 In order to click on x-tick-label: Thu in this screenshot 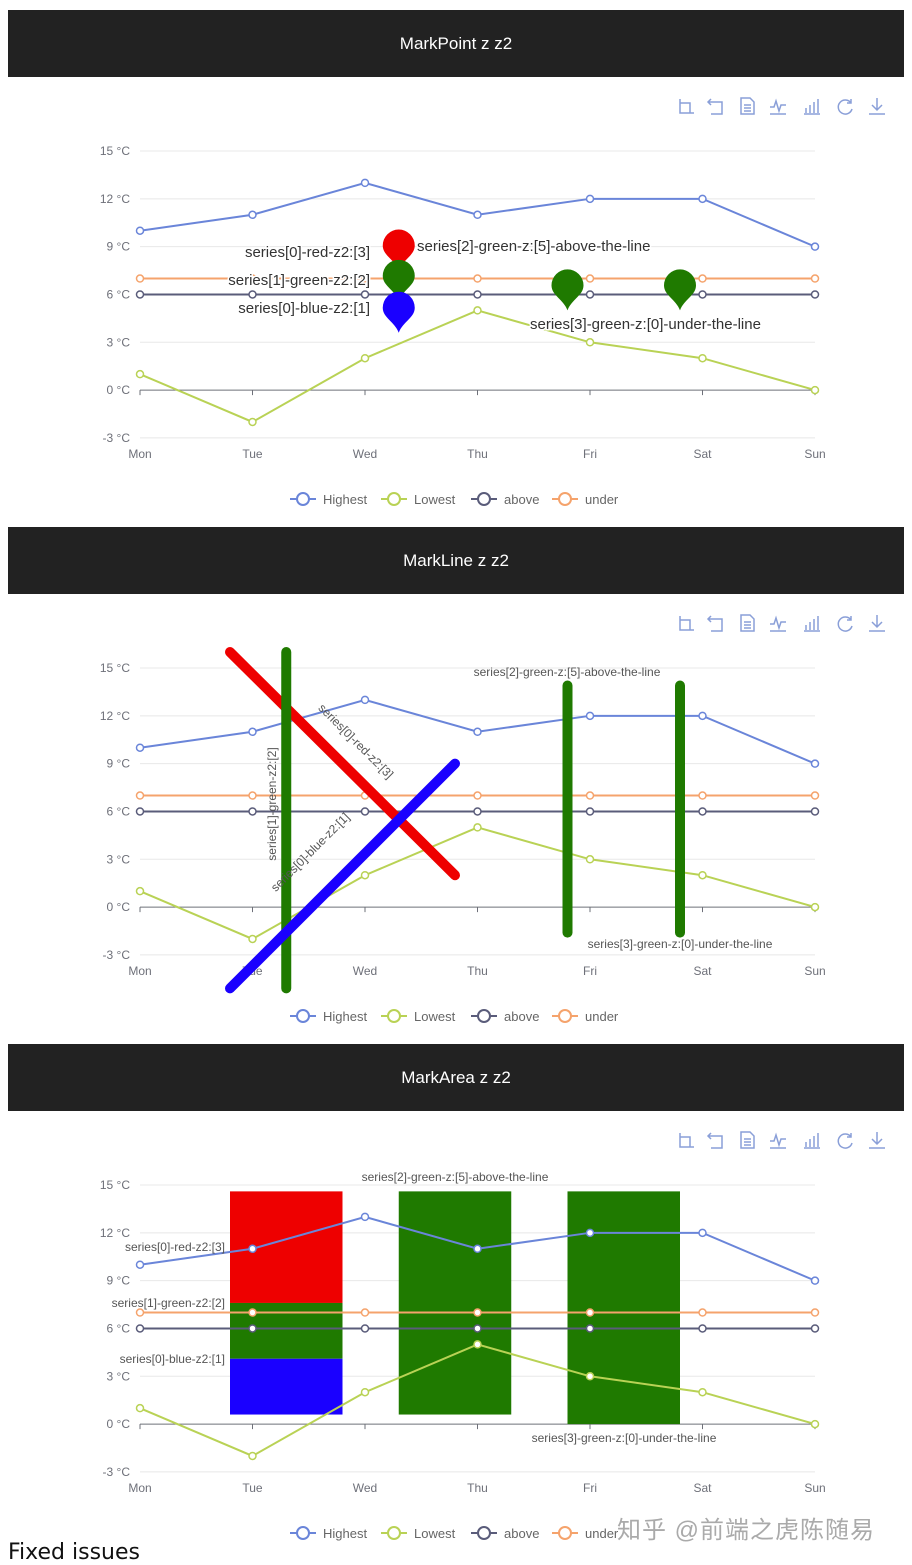, I will do `click(477, 454)`.